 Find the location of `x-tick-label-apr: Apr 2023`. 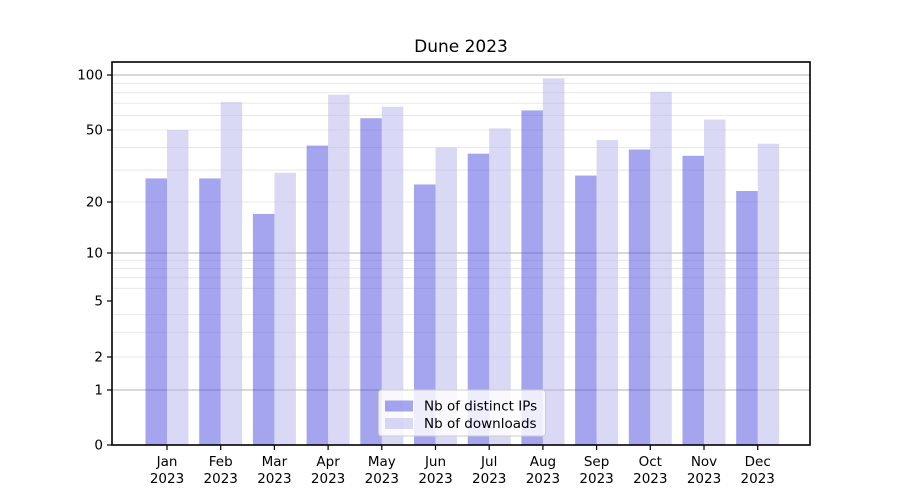

x-tick-label-apr: Apr 2023 is located at coordinates (328, 470).